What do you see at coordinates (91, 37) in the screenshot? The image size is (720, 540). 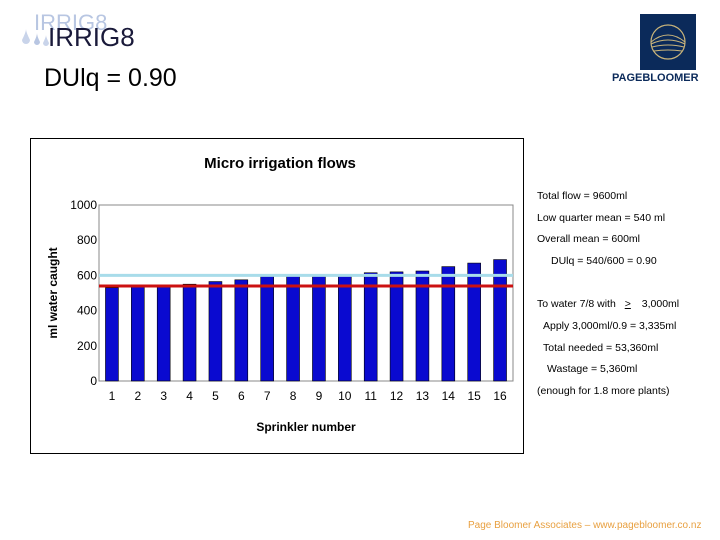 I see `logo-text: IRRIG8` at bounding box center [91, 37].